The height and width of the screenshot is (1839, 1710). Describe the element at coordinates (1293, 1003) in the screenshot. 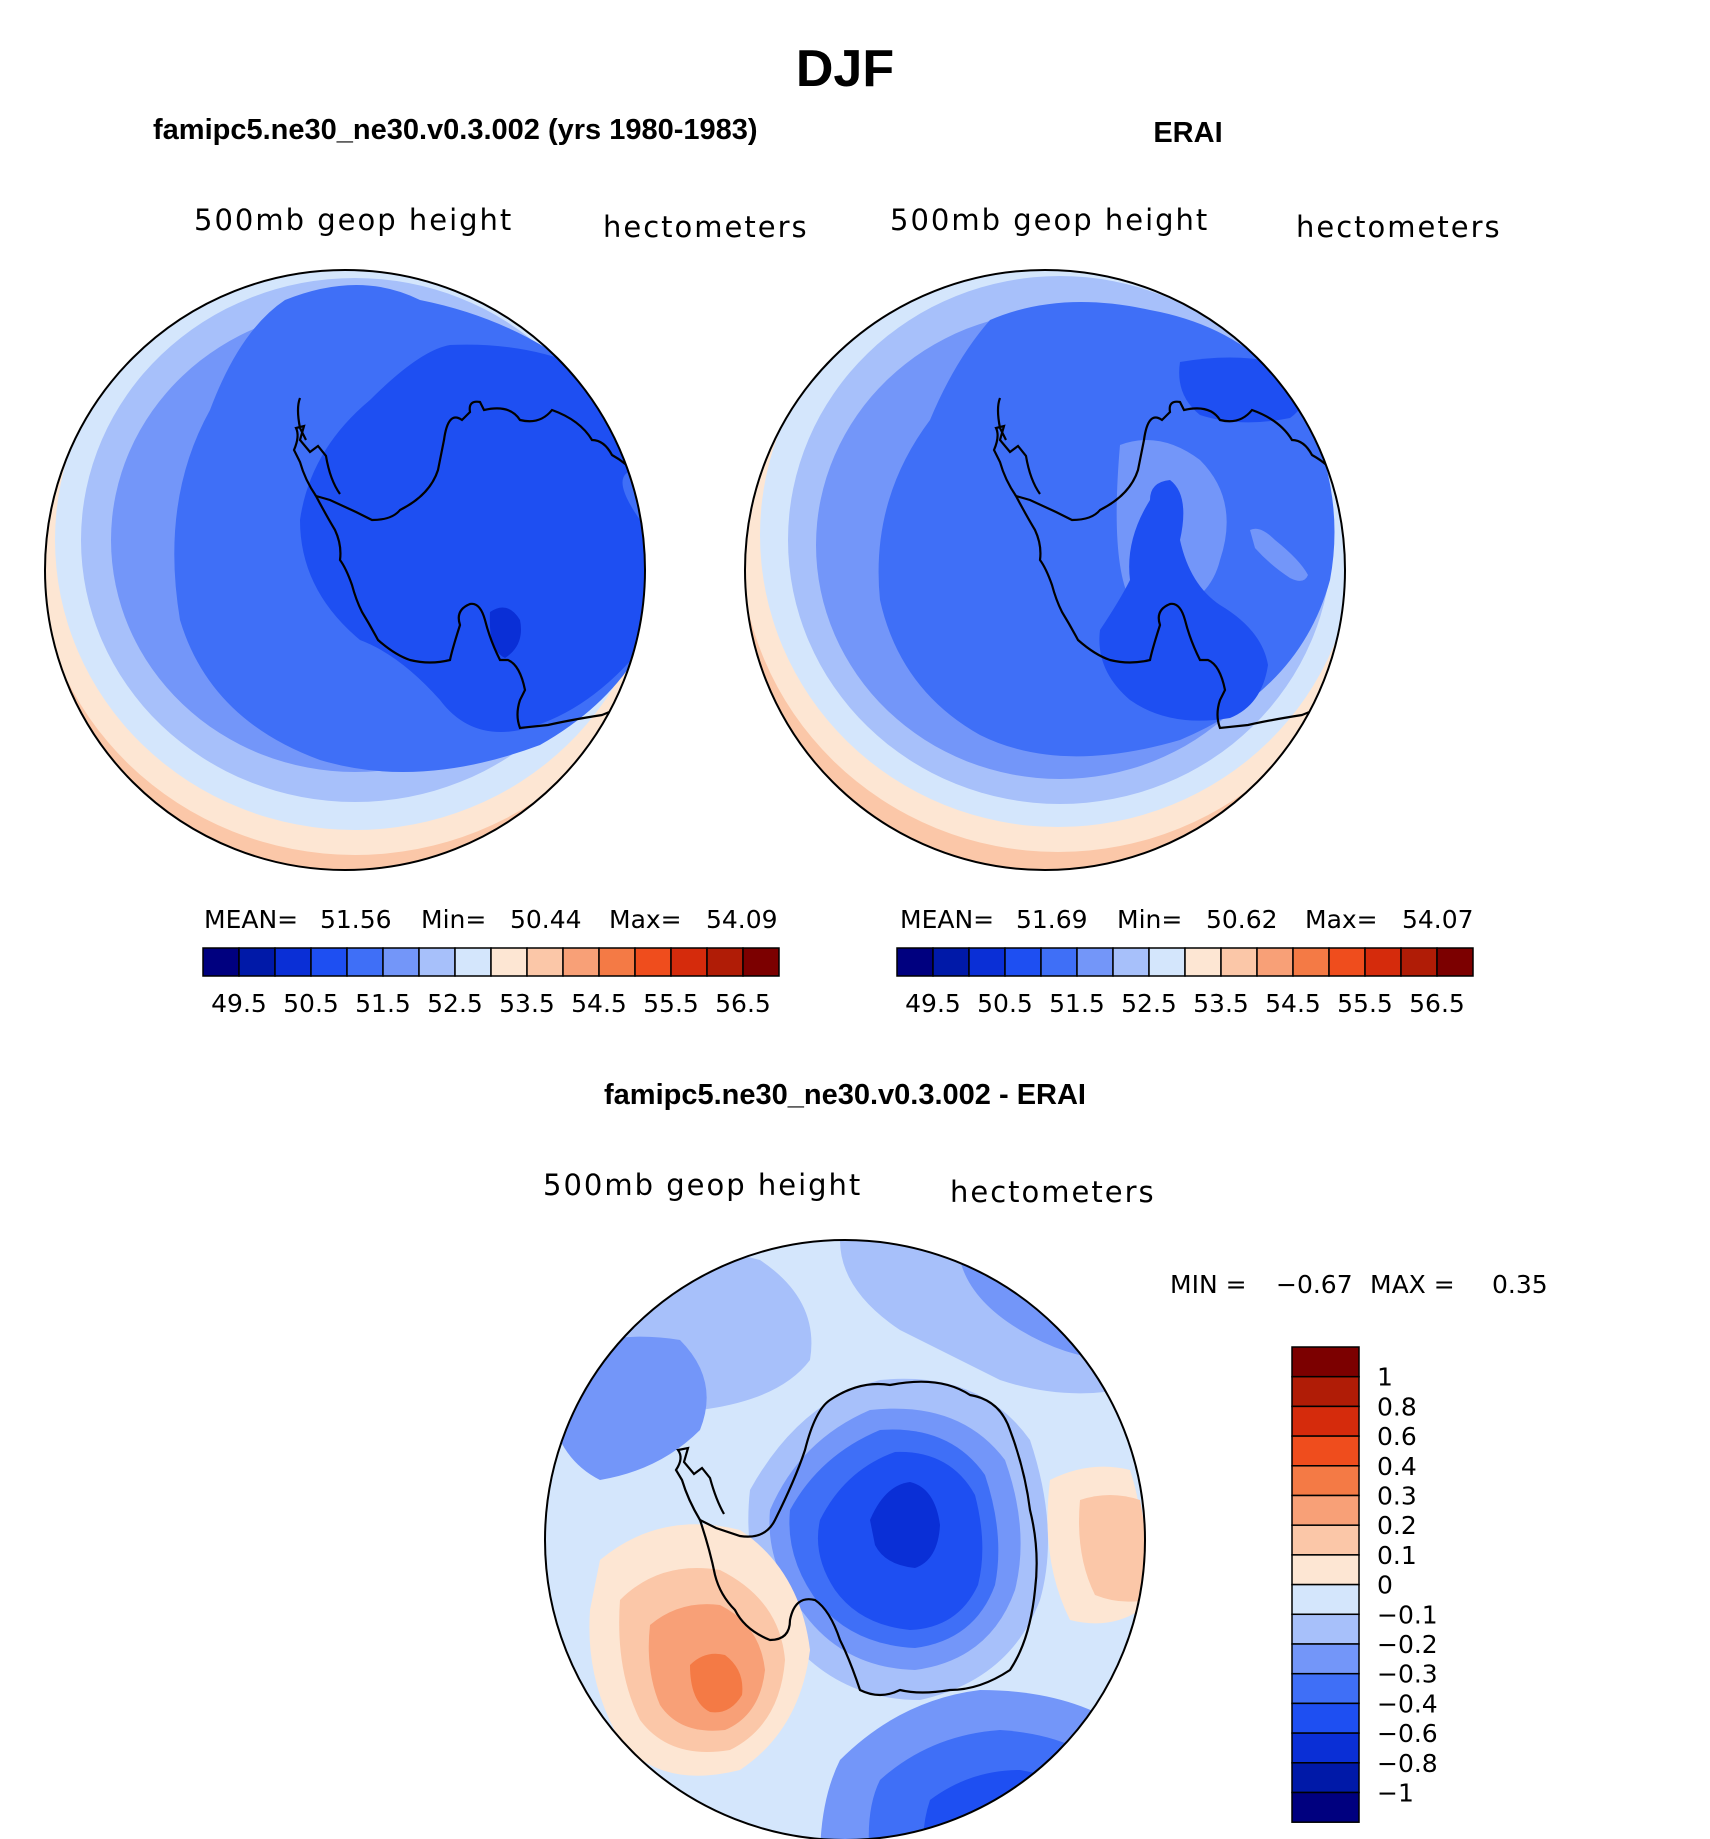

I see `obs-colorbar-tick: 54.5` at that location.